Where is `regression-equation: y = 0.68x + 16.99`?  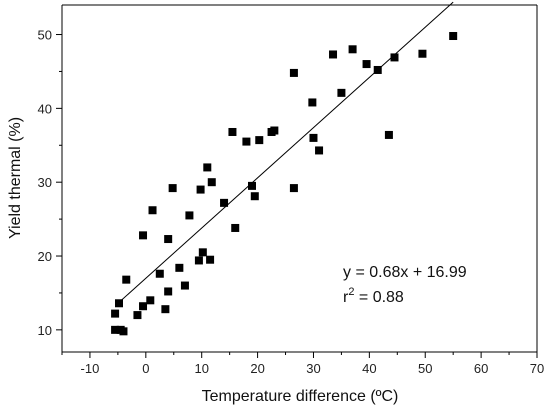 regression-equation: y = 0.68x + 16.99 is located at coordinates (405, 272).